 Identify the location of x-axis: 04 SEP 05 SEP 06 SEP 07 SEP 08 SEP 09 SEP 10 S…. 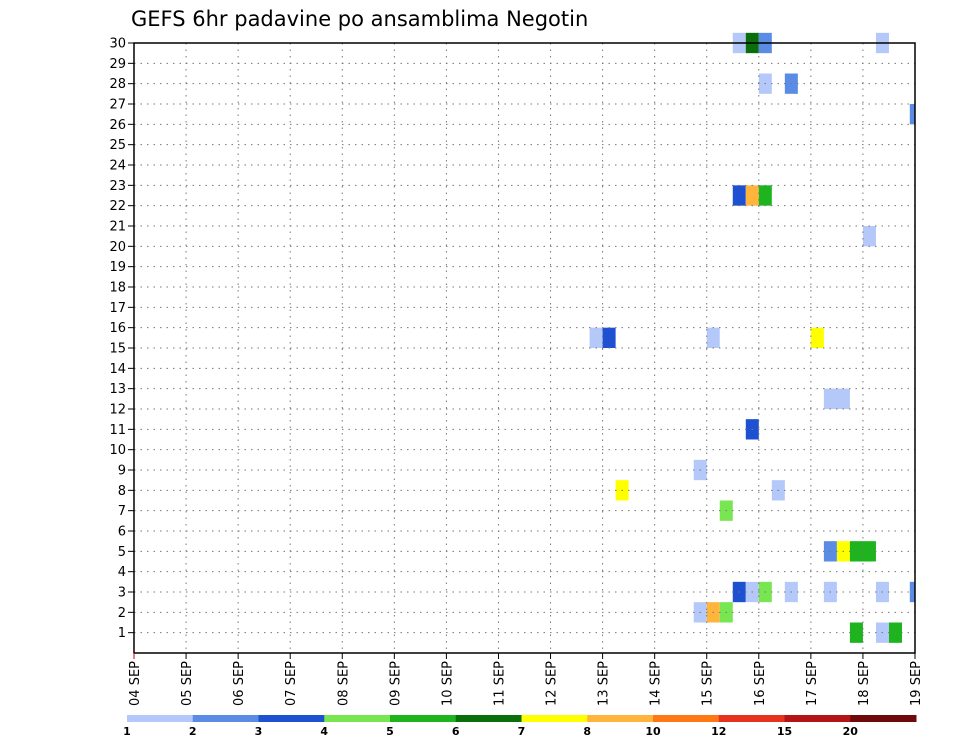
(526, 679).